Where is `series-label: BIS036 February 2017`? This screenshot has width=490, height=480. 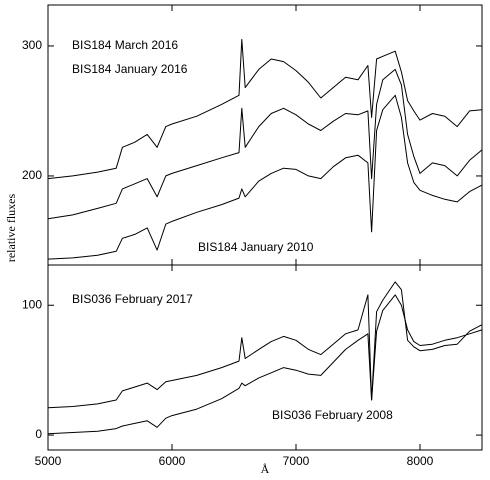 series-label: BIS036 February 2017 is located at coordinates (132, 299).